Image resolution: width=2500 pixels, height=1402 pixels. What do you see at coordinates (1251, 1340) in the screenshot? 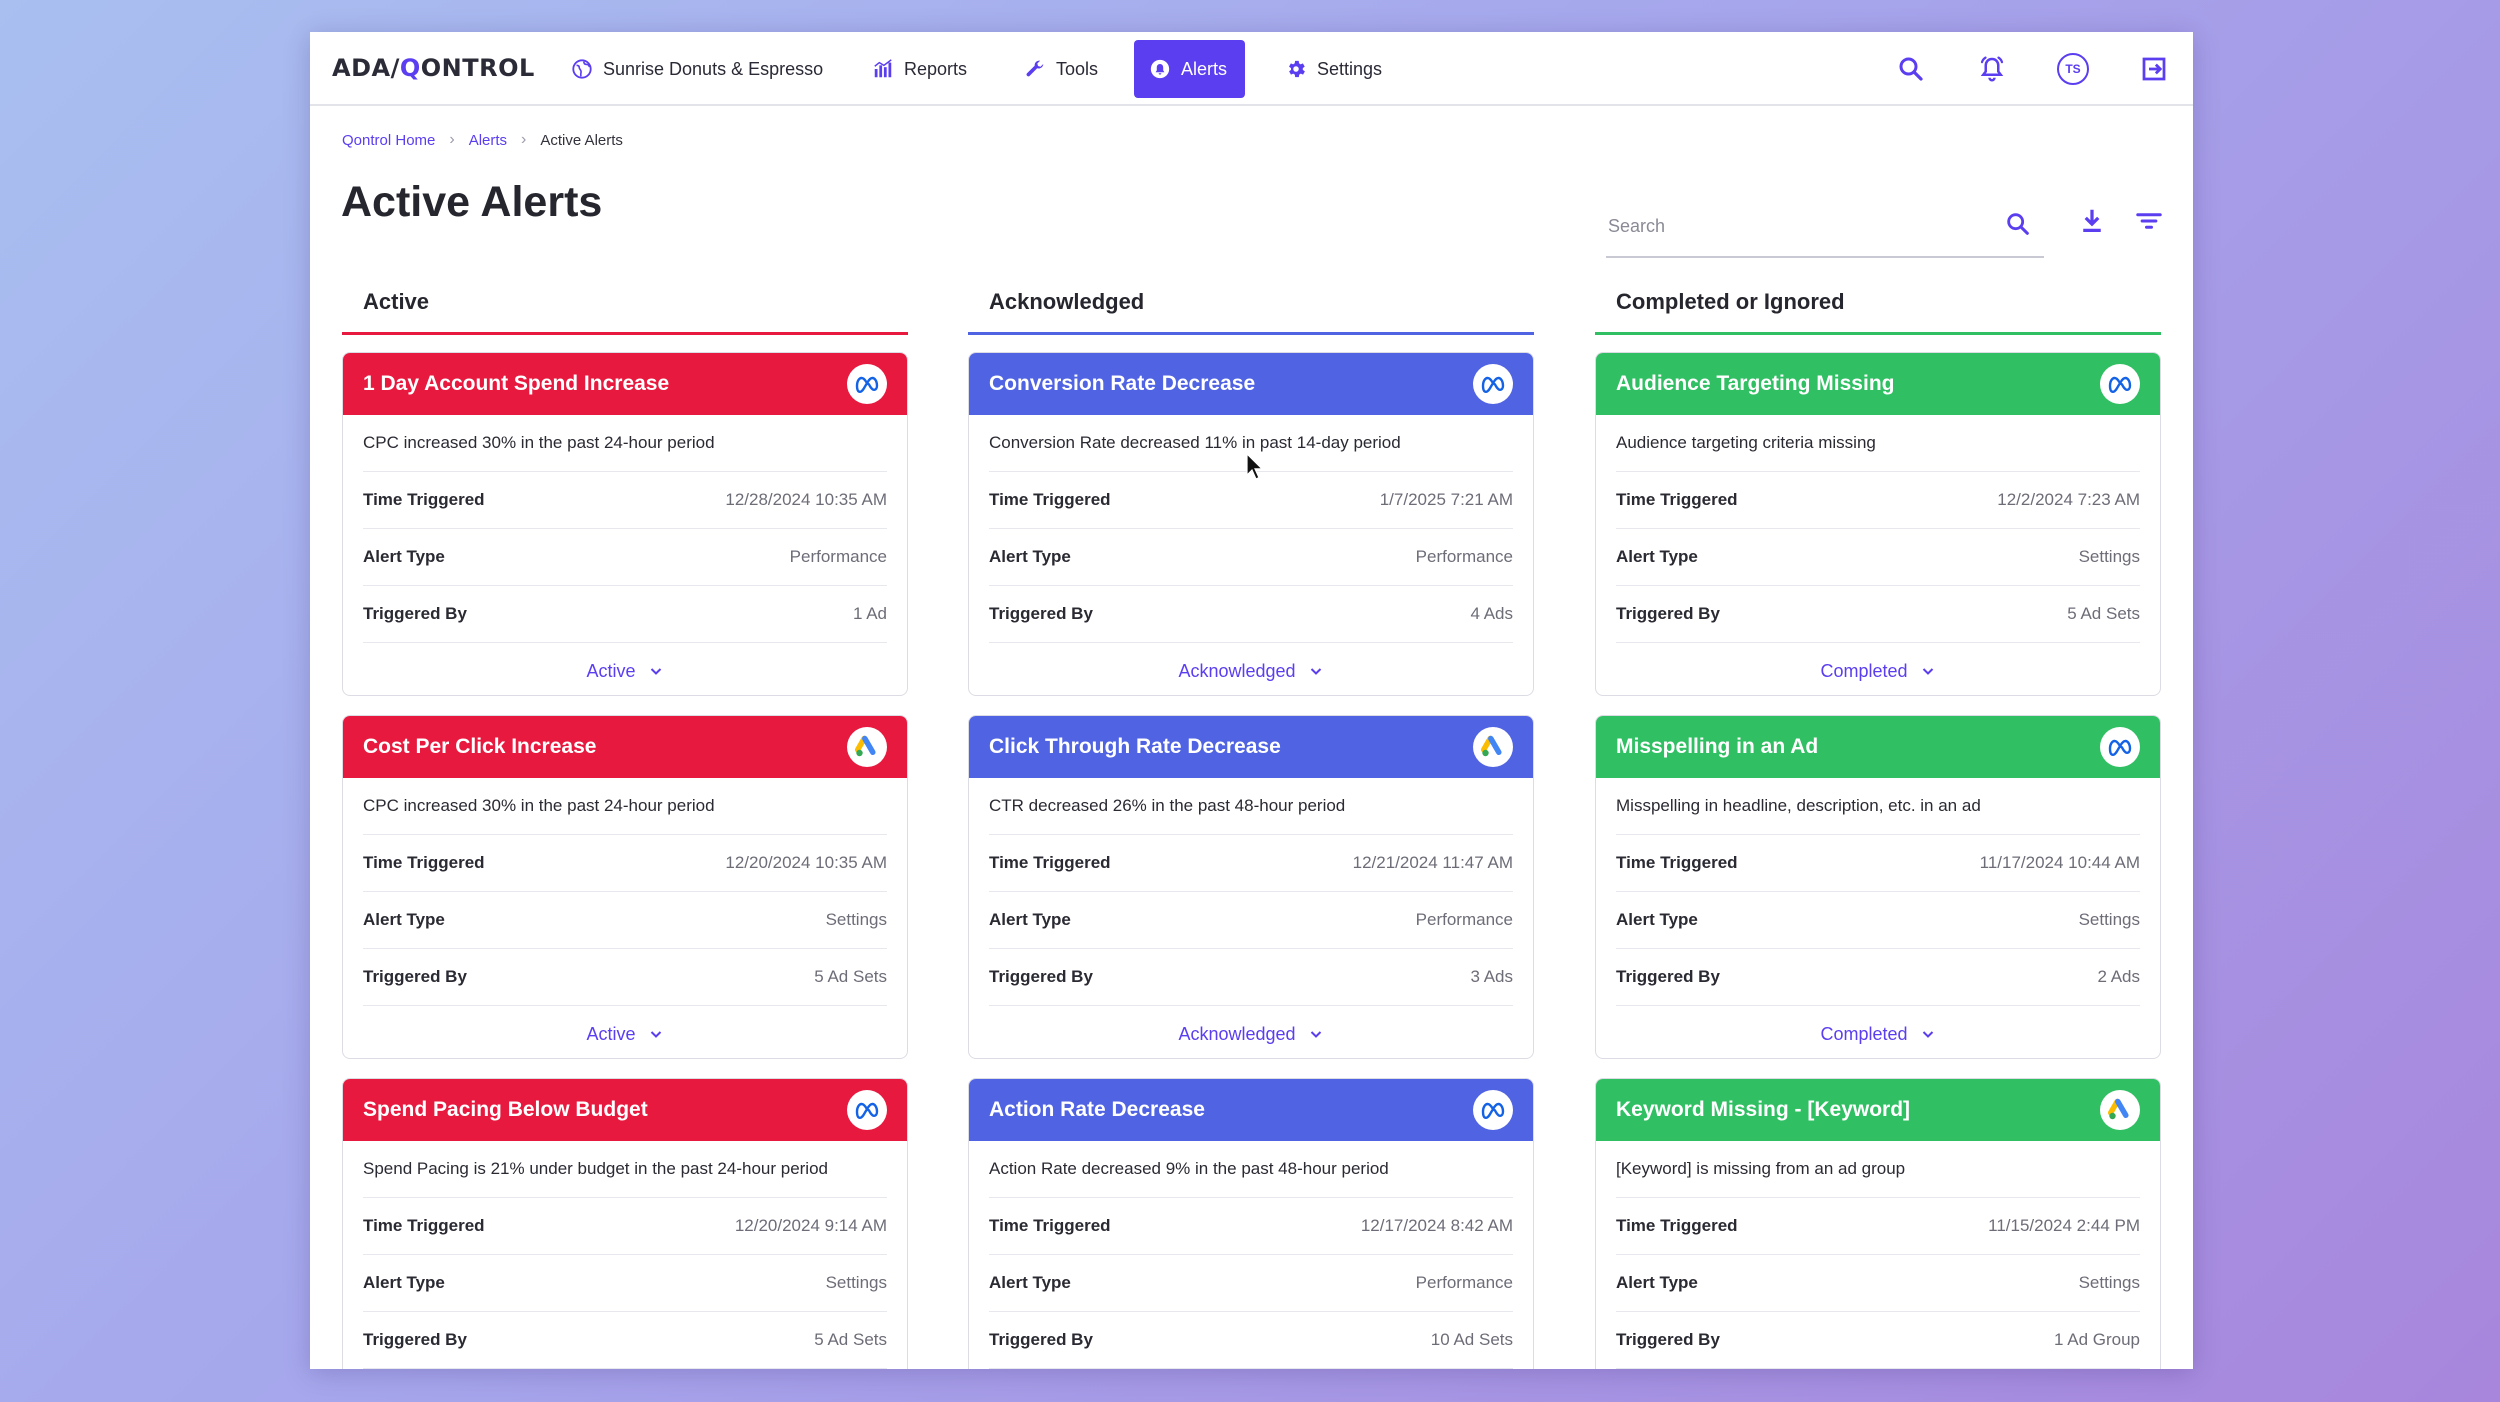
I see `triggered-by-row: Triggered By 10 Ad Sets` at bounding box center [1251, 1340].